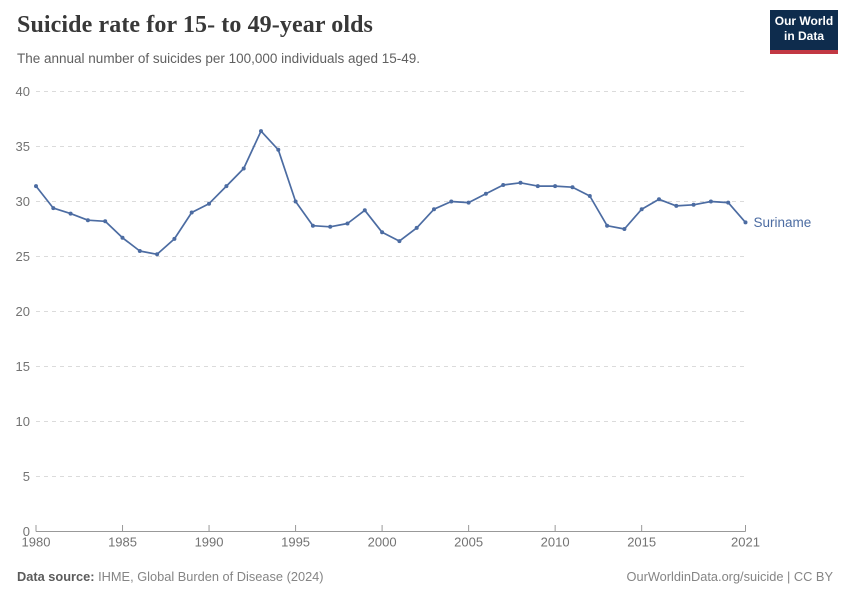 The image size is (850, 600). I want to click on x-tick-label: 1990, so click(209, 542).